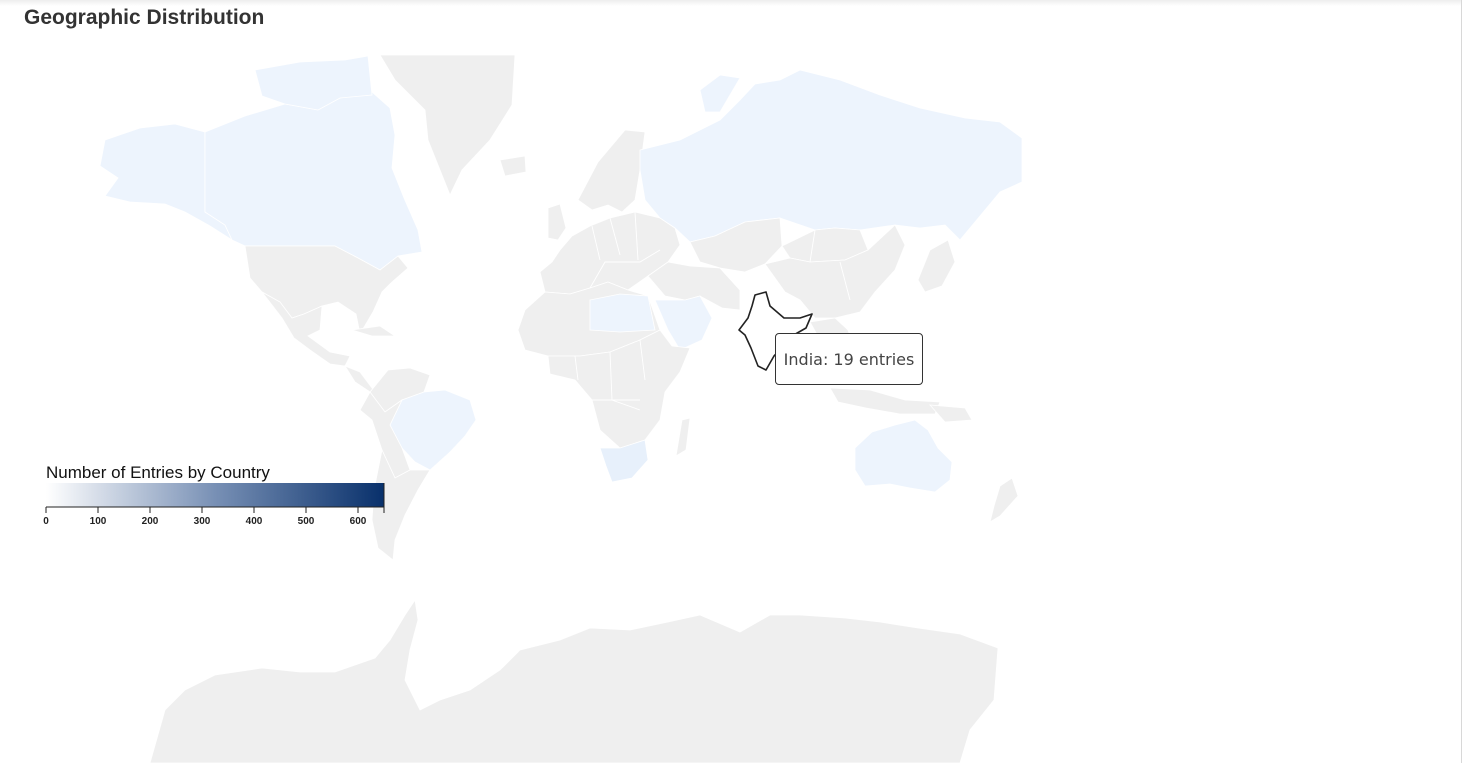 Image resolution: width=1463 pixels, height=763 pixels. Describe the element at coordinates (202, 521) in the screenshot. I see `legend-tick-label: 300` at that location.